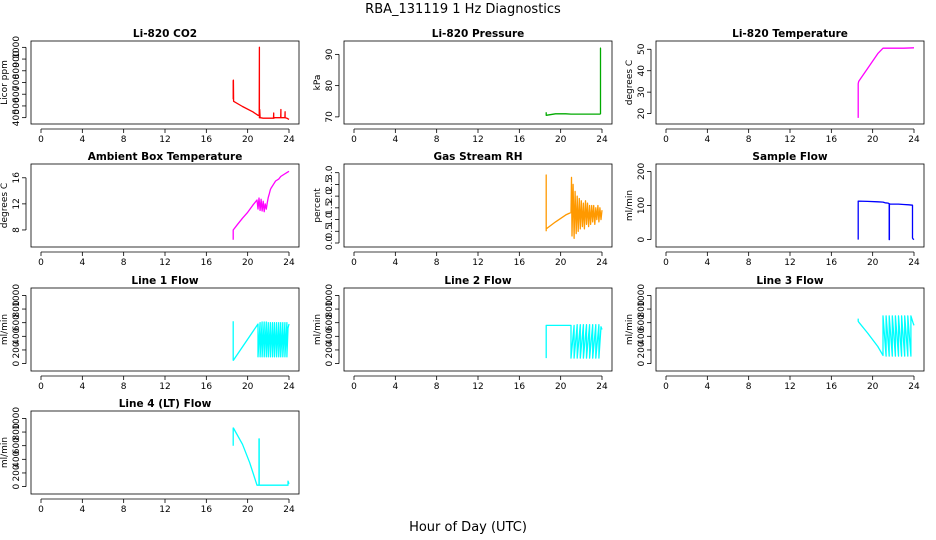 The image size is (936, 540). Describe the element at coordinates (330, 231) in the screenshot. I see `y-tick-label: 0.5` at that location.